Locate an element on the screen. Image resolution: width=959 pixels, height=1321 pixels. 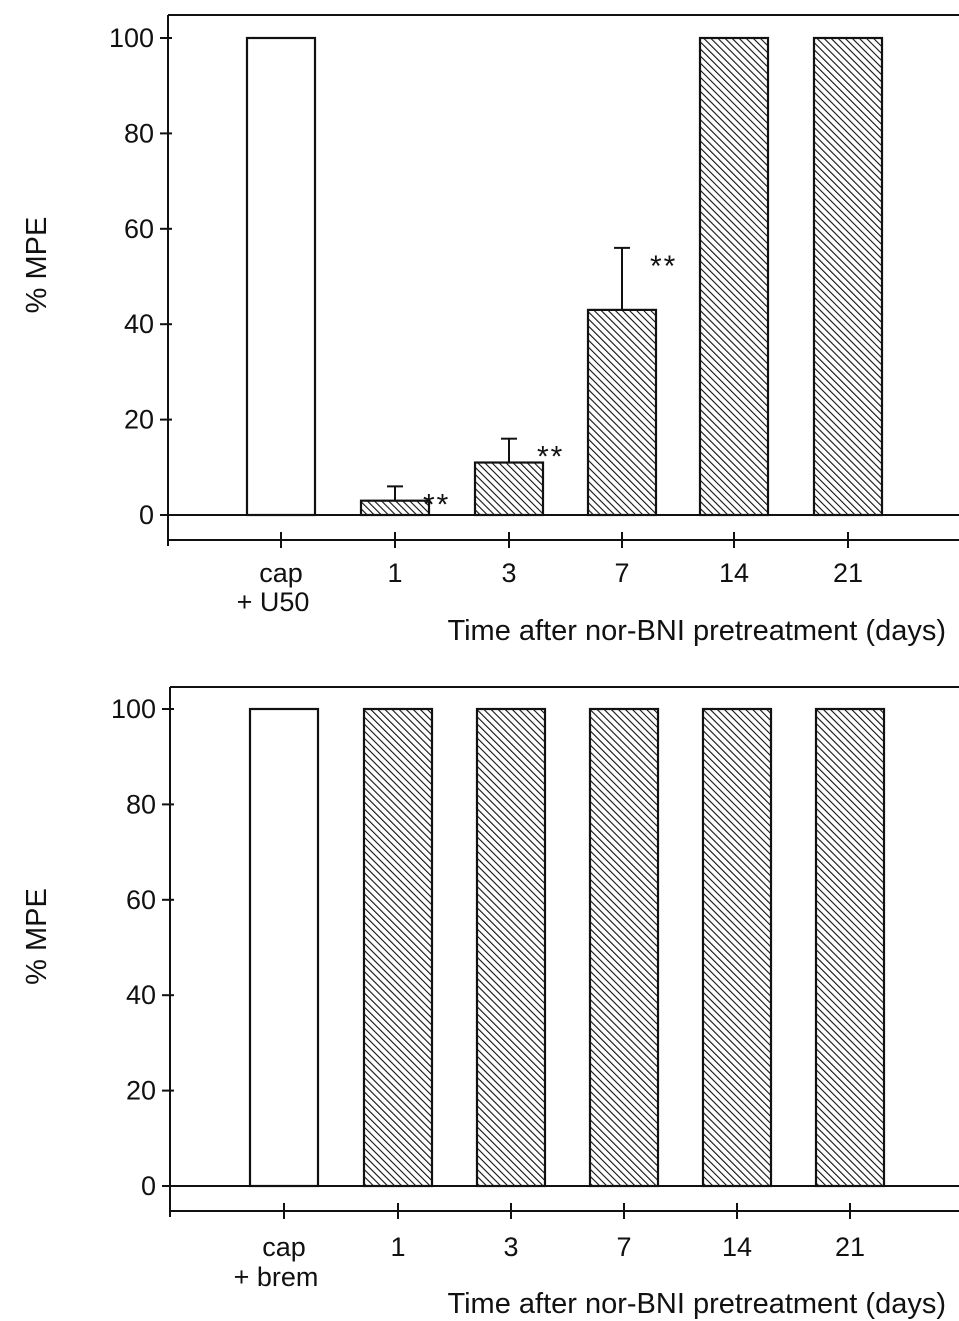
x-tick-label-line2: + U50 is located at coordinates (273, 602).